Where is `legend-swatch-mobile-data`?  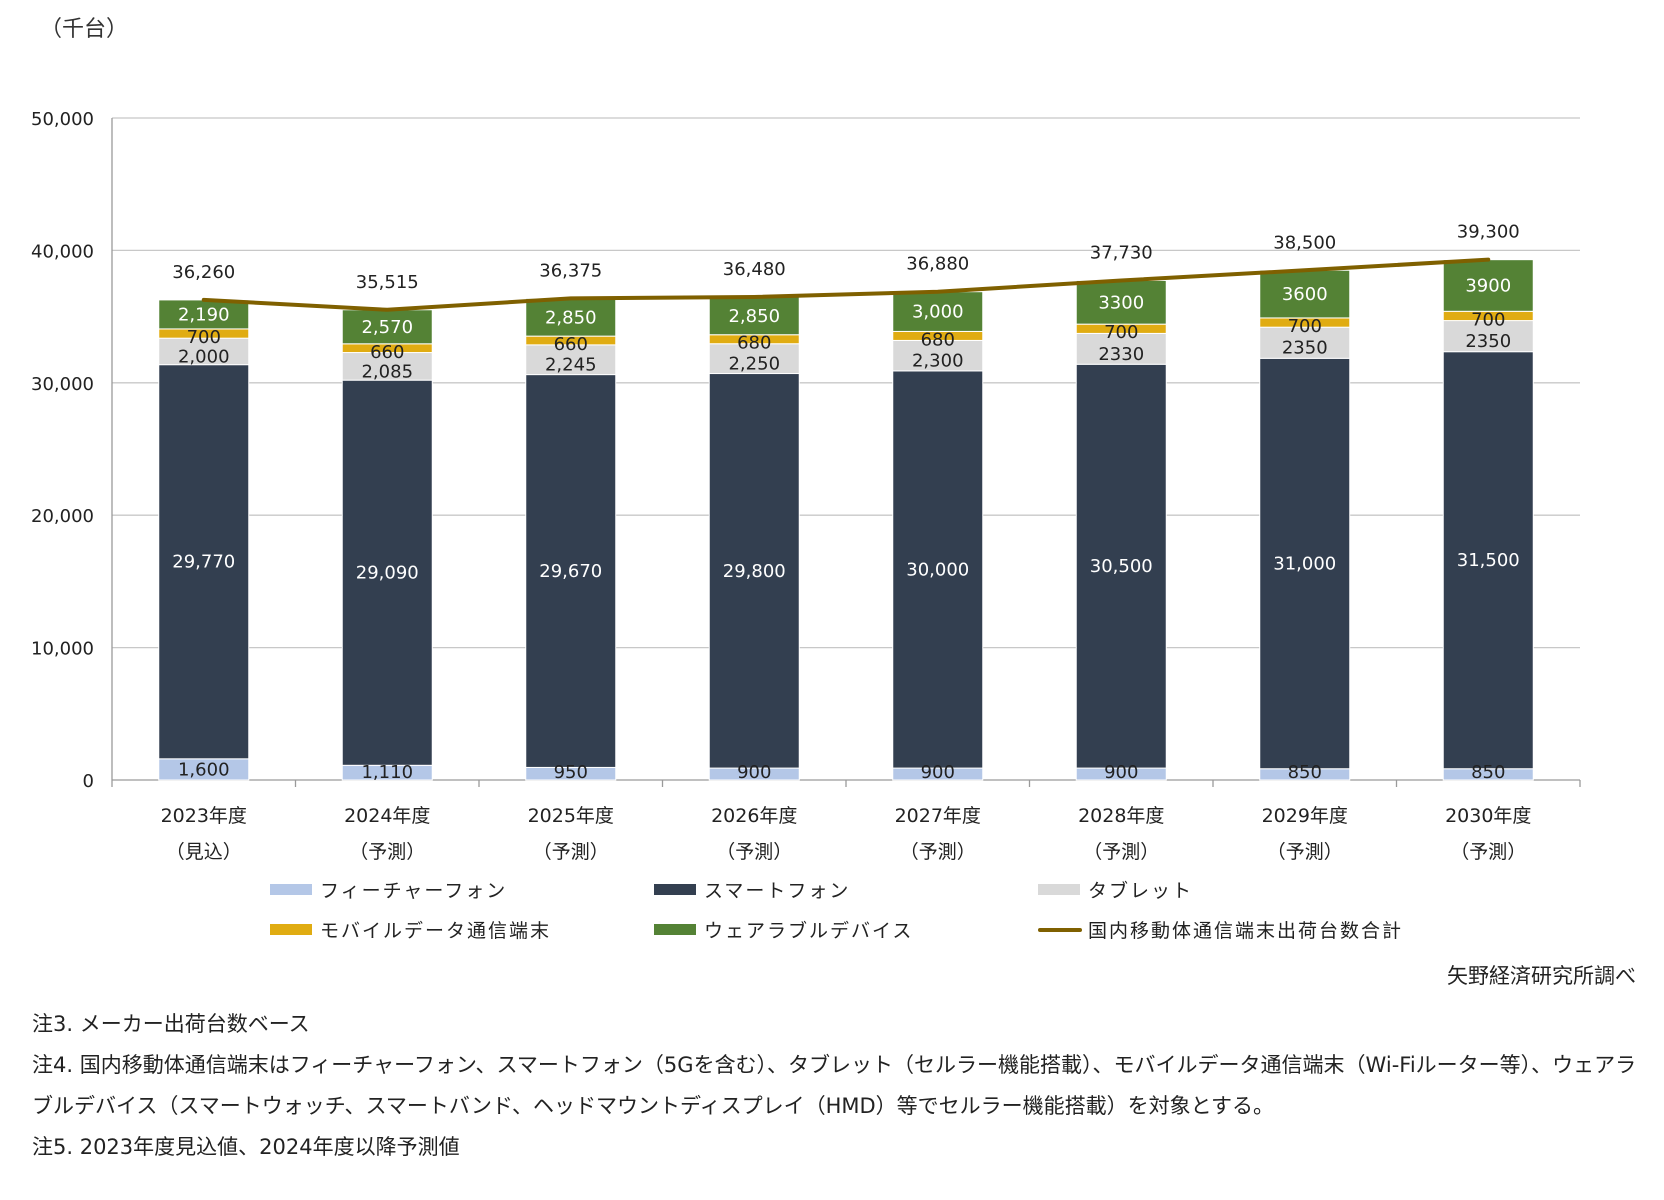 legend-swatch-mobile-data is located at coordinates (291, 929).